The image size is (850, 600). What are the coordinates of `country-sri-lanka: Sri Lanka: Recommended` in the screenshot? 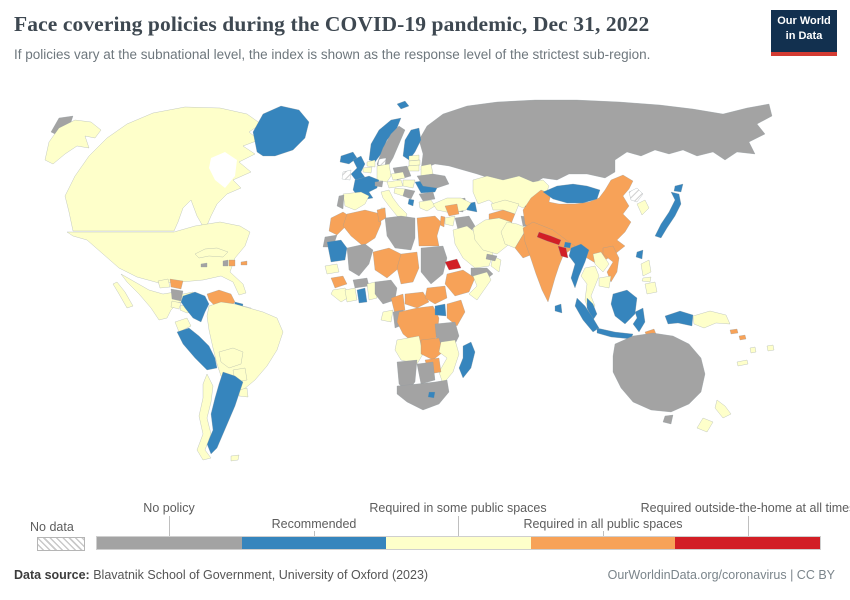 It's located at (558, 308).